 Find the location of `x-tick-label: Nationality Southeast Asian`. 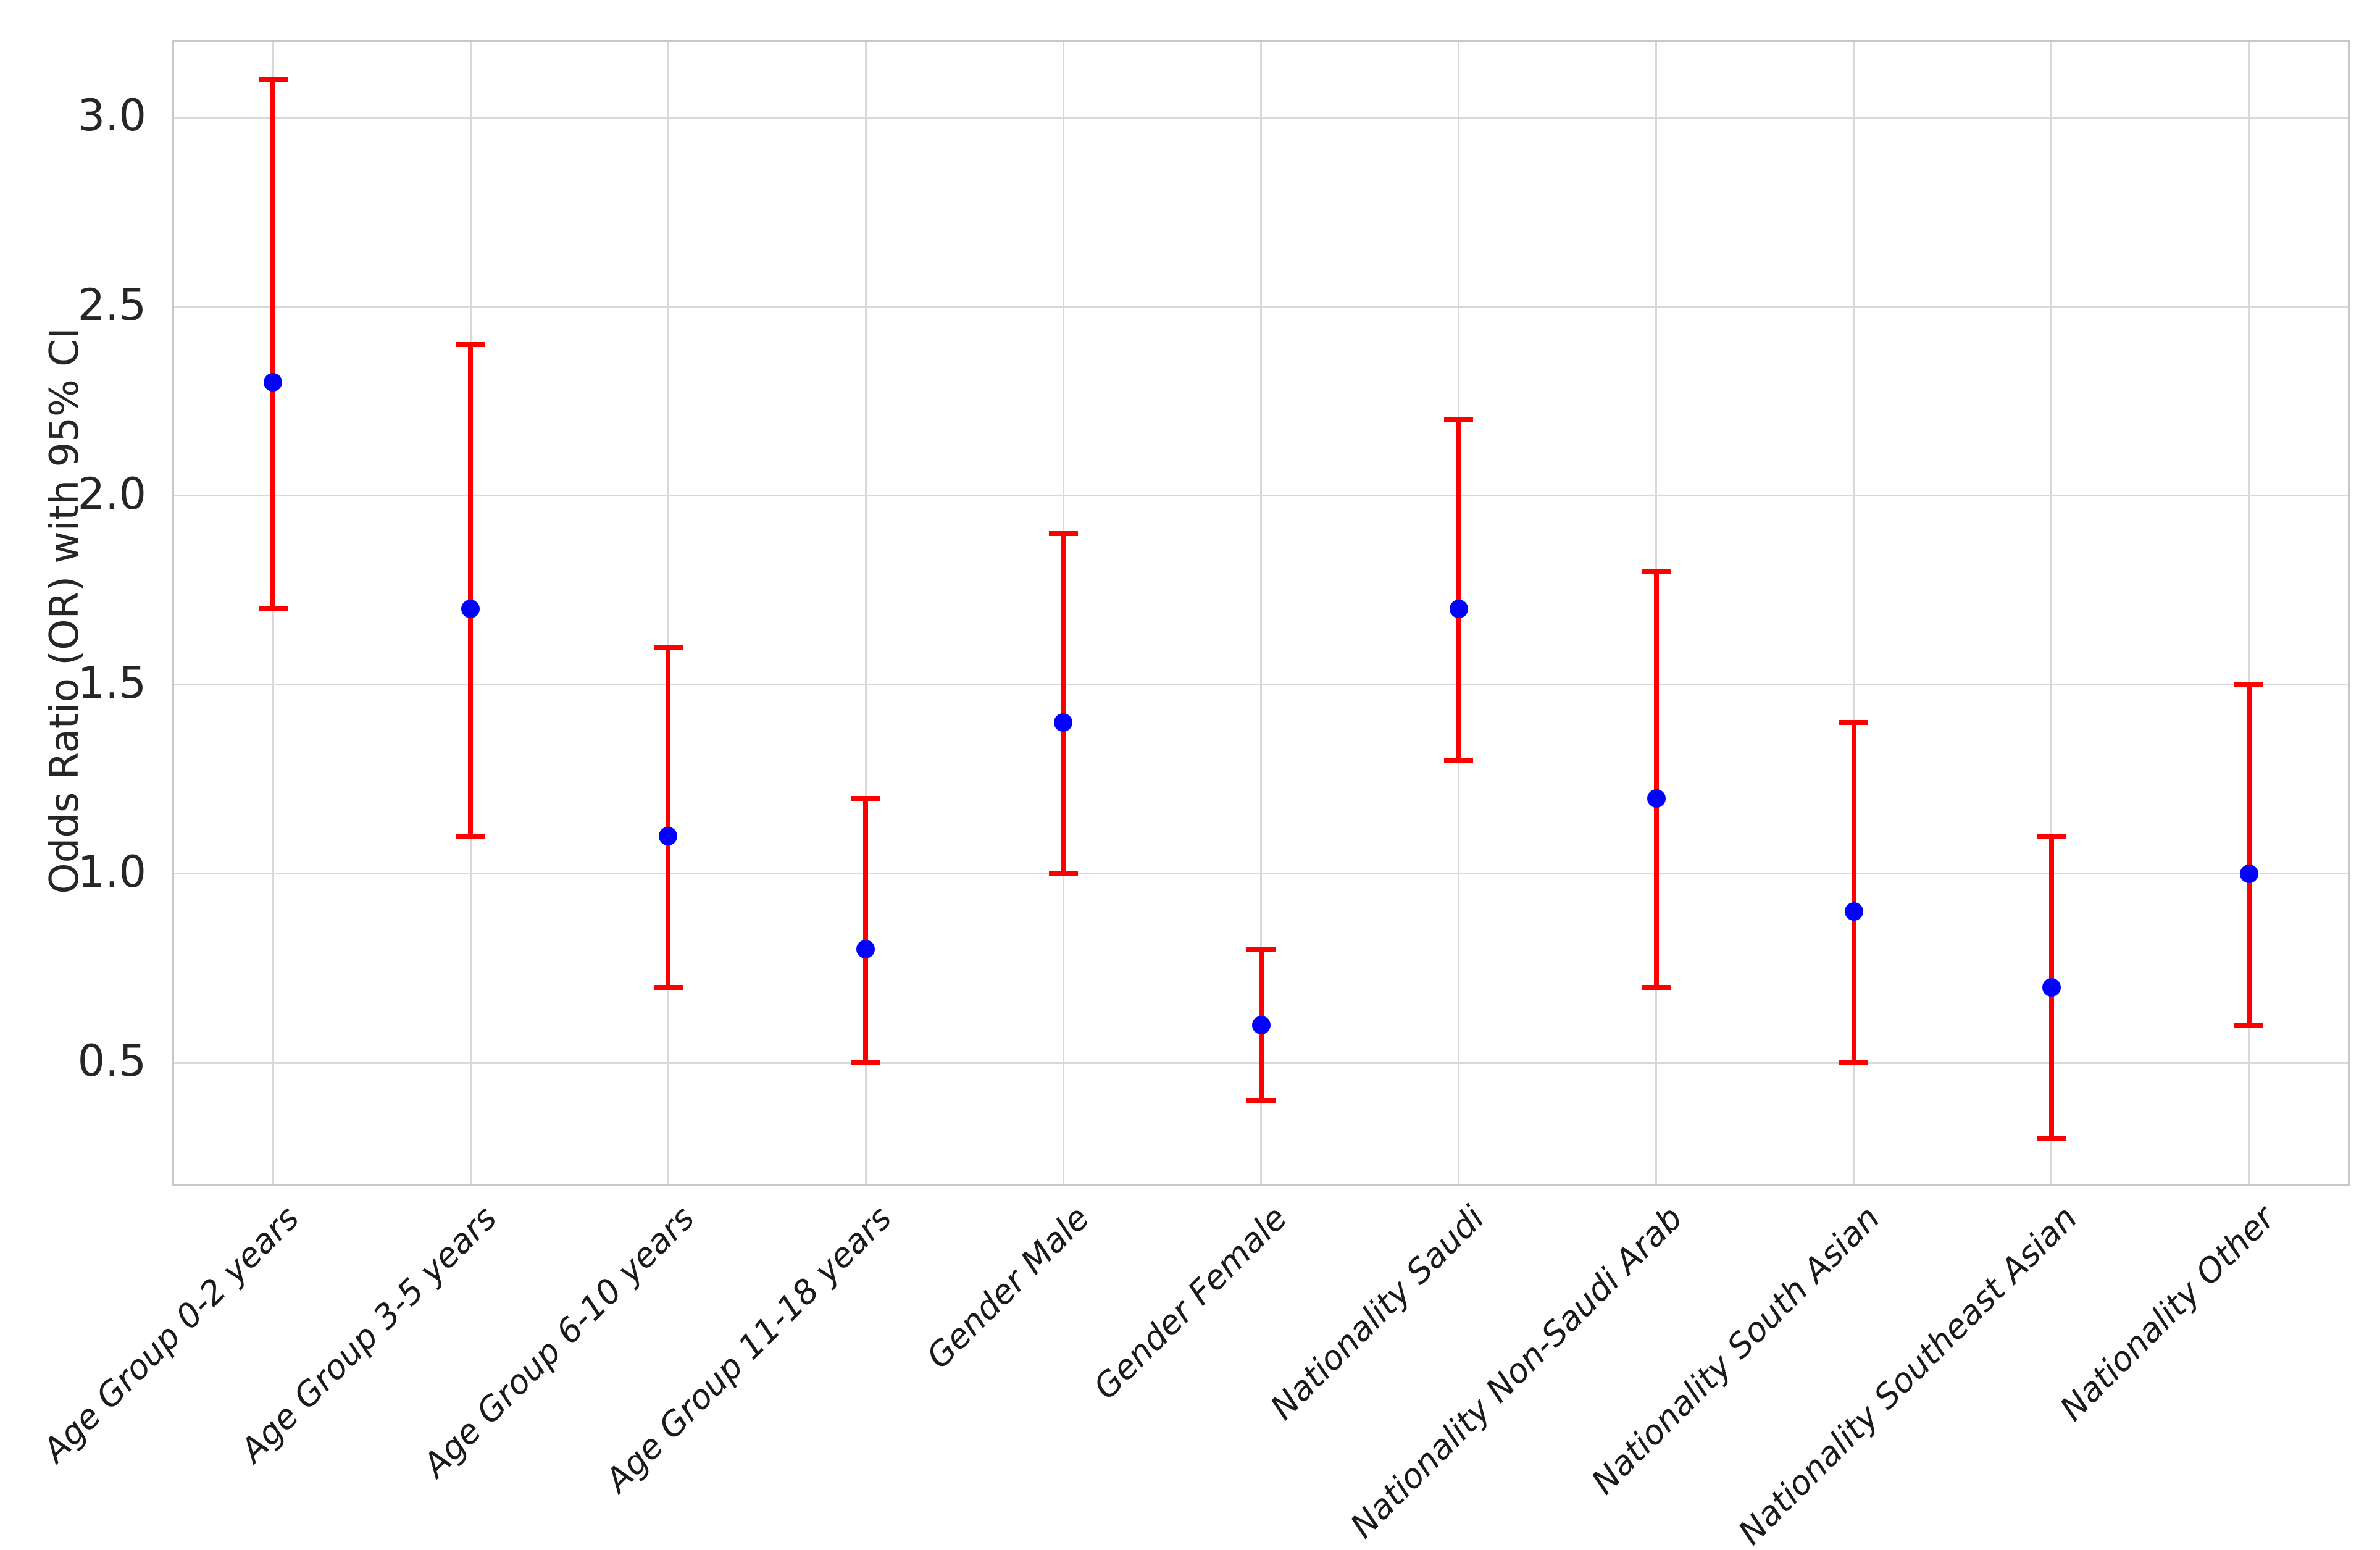

x-tick-label: Nationality Southeast Asian is located at coordinates (1908, 1374).